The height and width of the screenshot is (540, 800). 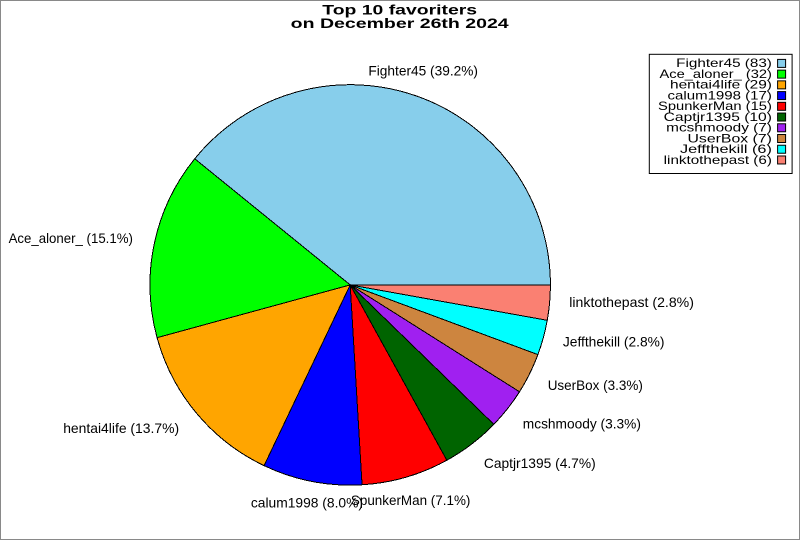 I want to click on svg-text: Jeffthekill (2.8%), so click(x=614, y=341).